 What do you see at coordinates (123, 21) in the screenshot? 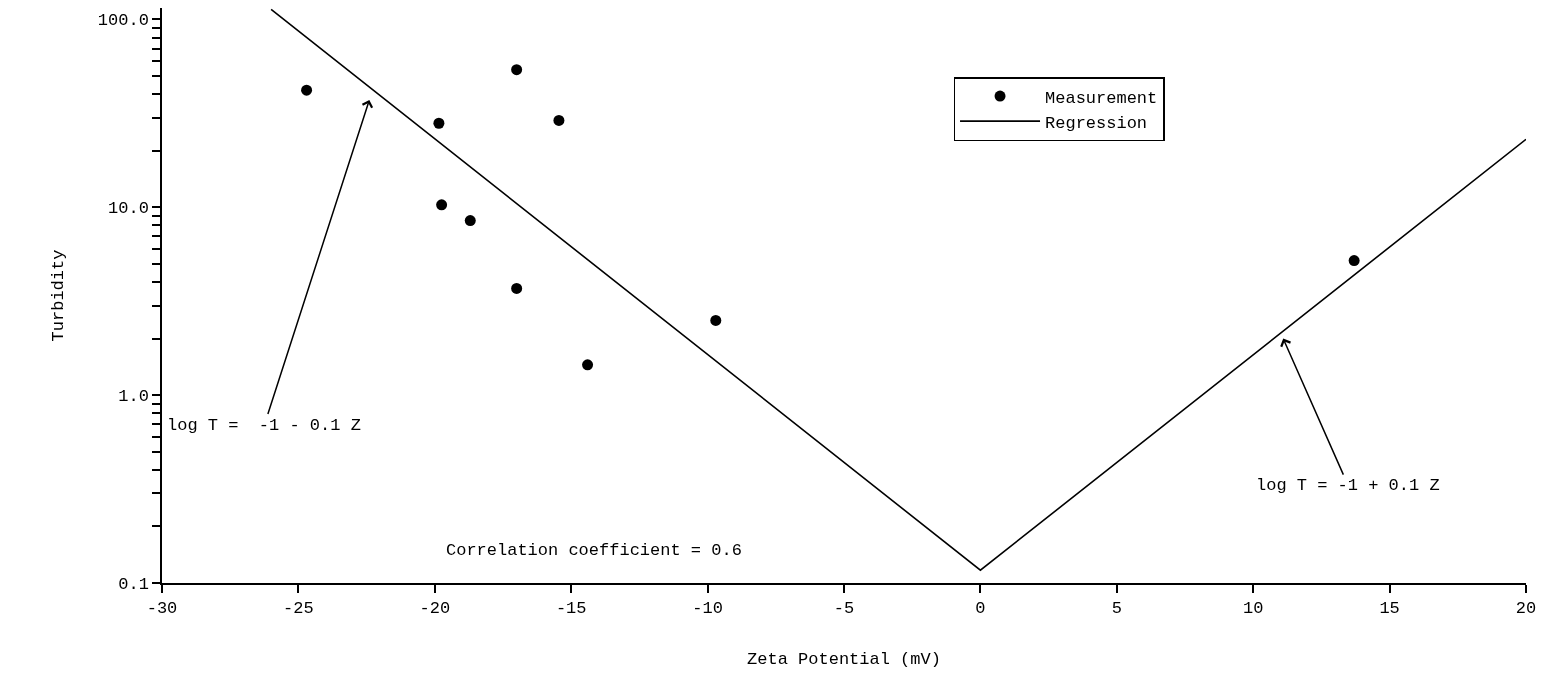
I see `y-tick-label: 100.0` at bounding box center [123, 21].